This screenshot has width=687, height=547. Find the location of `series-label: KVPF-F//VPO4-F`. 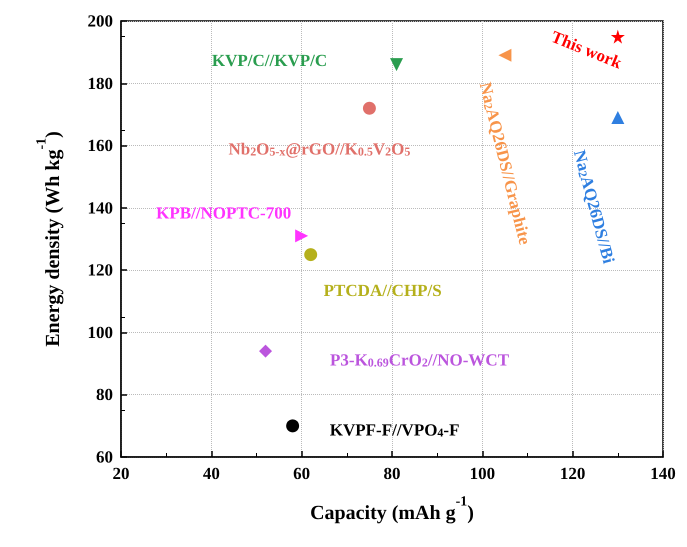

series-label: KVPF-F//VPO4-F is located at coordinates (395, 430).